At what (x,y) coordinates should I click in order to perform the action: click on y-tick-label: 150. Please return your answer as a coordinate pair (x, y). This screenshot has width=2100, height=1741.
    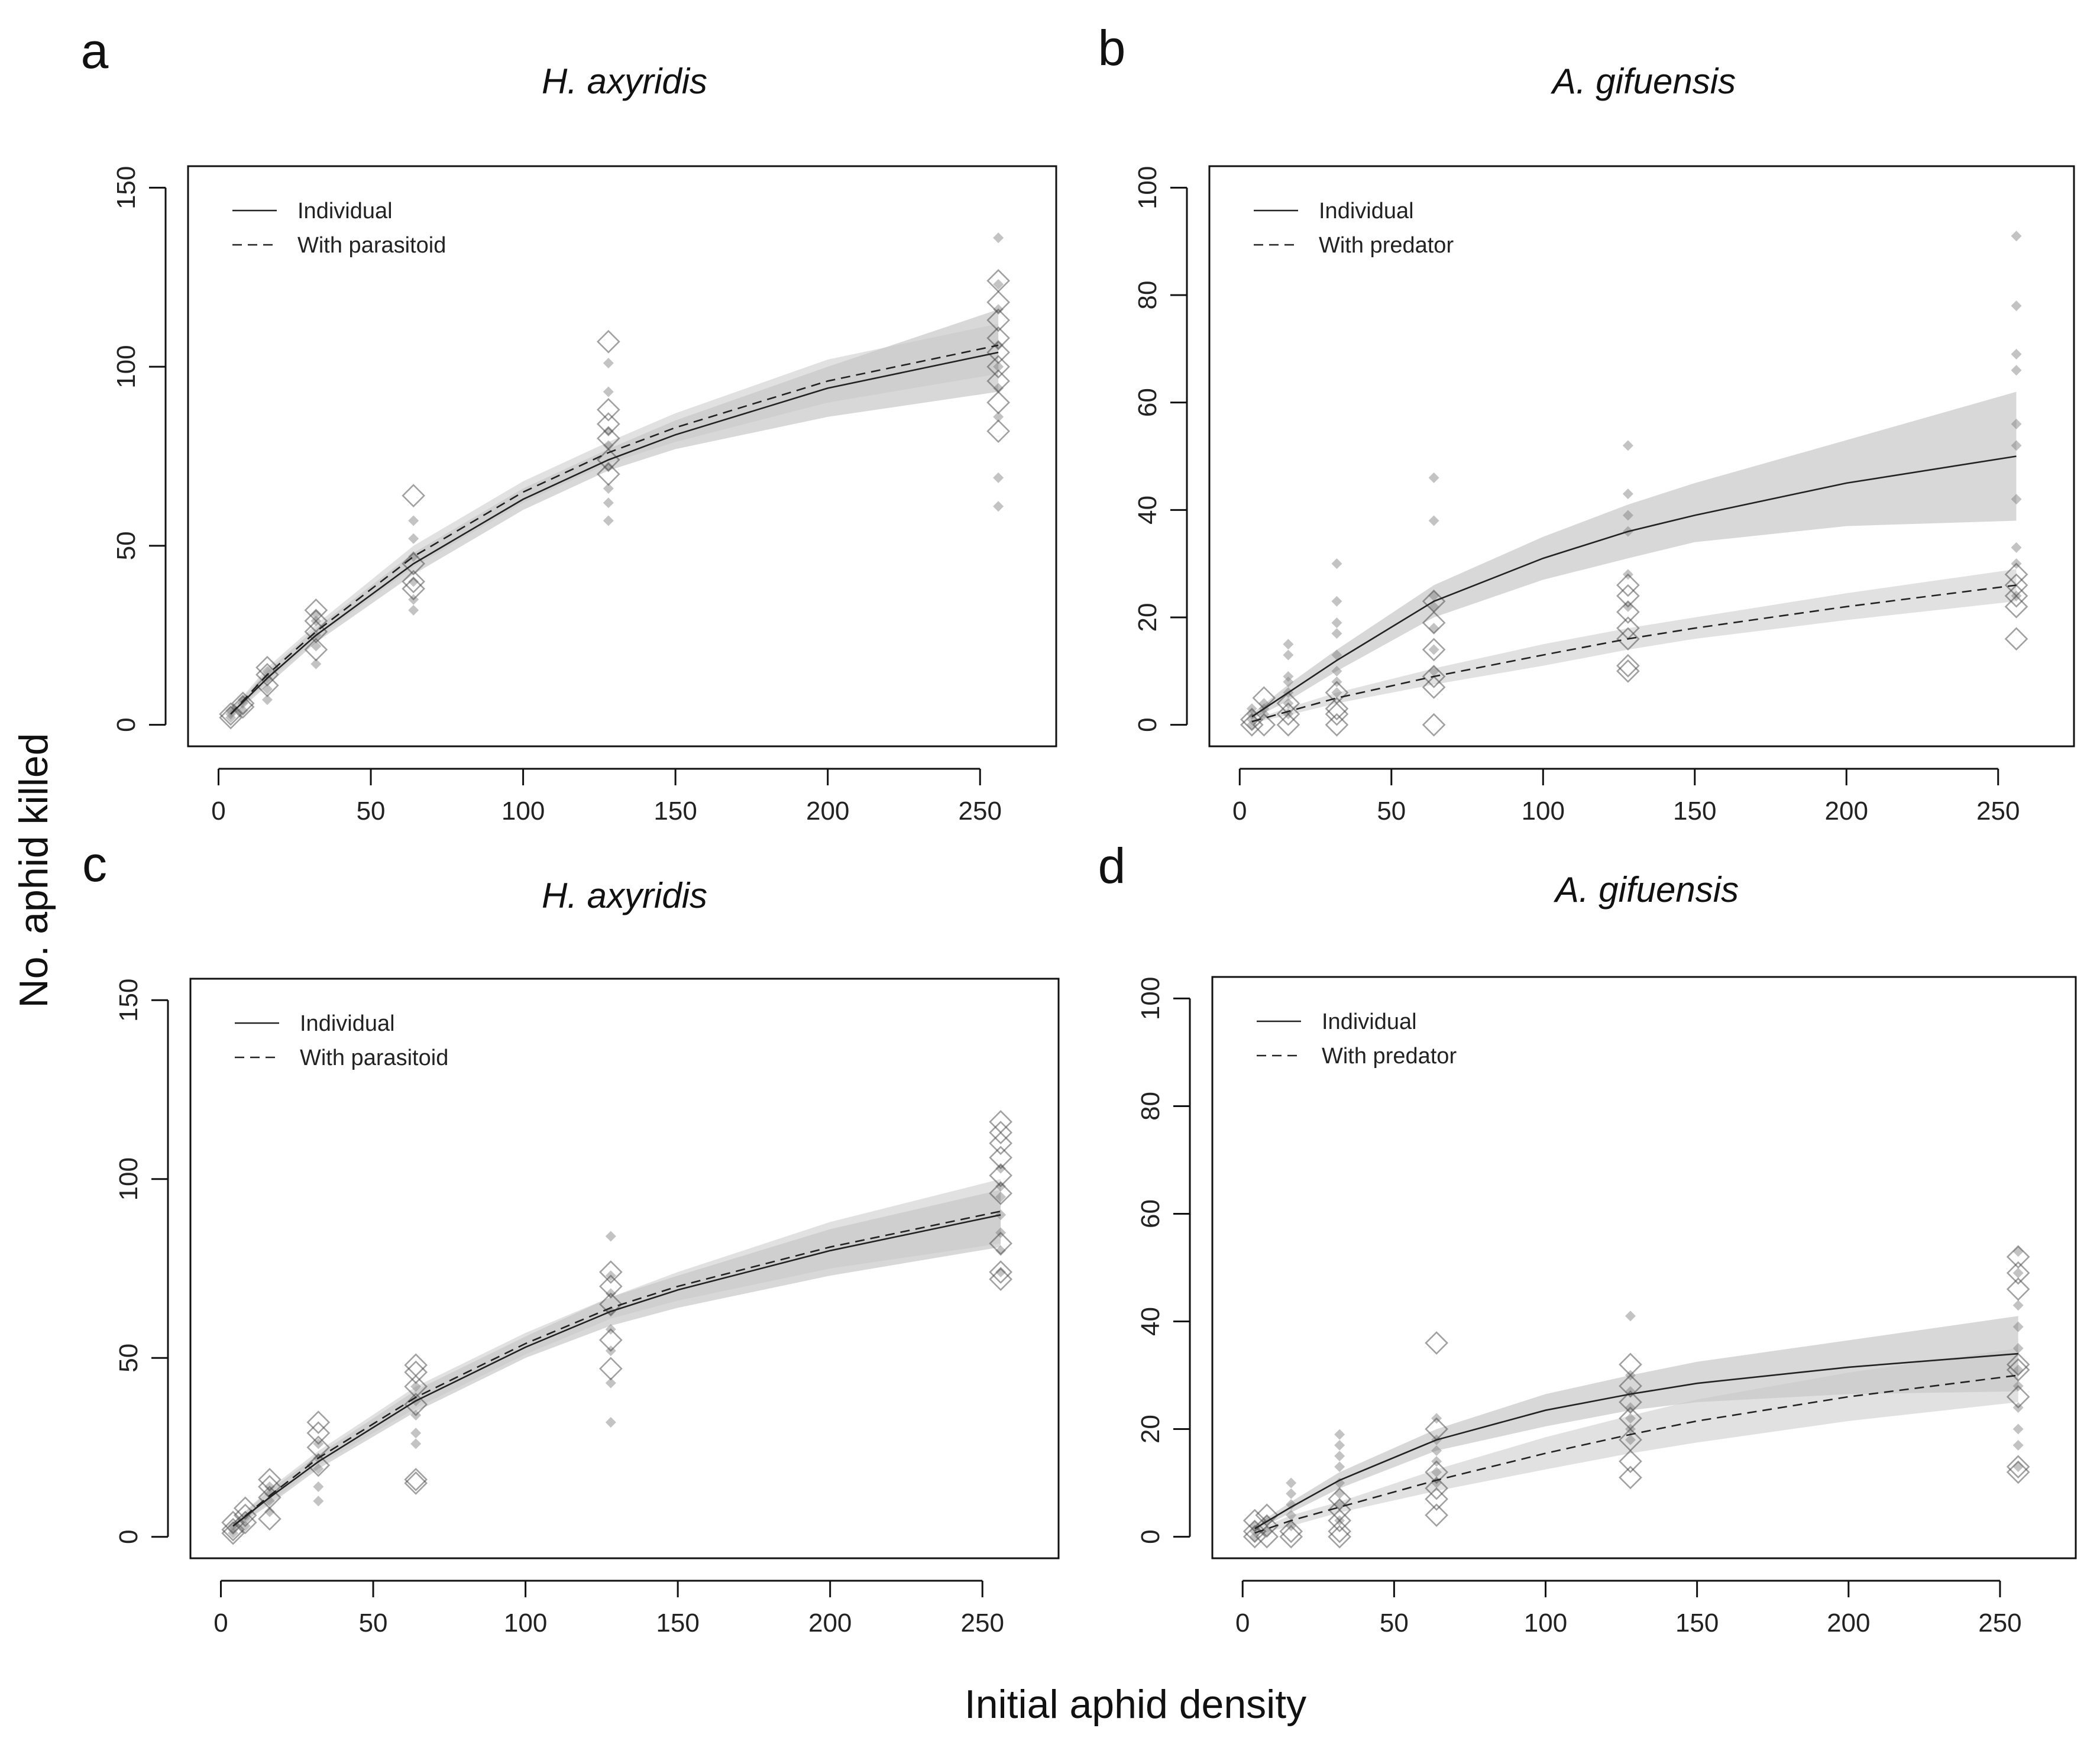
    Looking at the image, I should click on (127, 187).